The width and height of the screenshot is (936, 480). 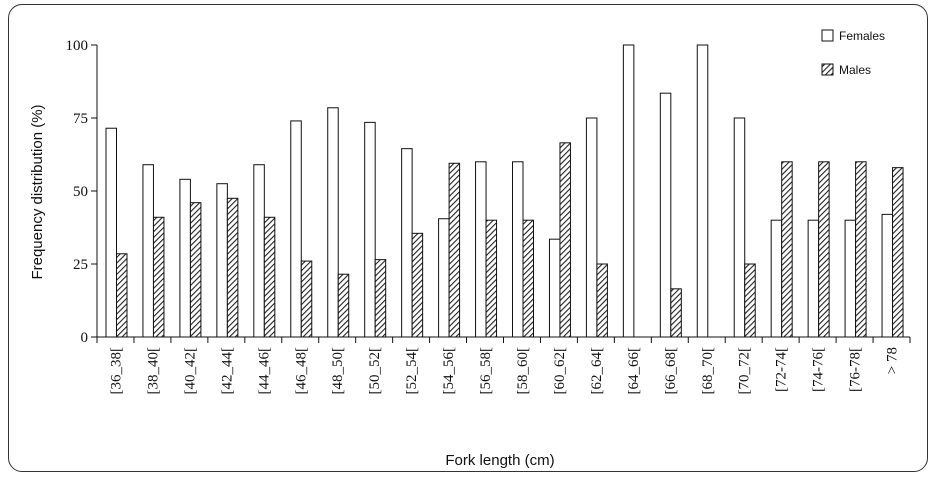 What do you see at coordinates (80, 265) in the screenshot?
I see `y-tick-label: 25` at bounding box center [80, 265].